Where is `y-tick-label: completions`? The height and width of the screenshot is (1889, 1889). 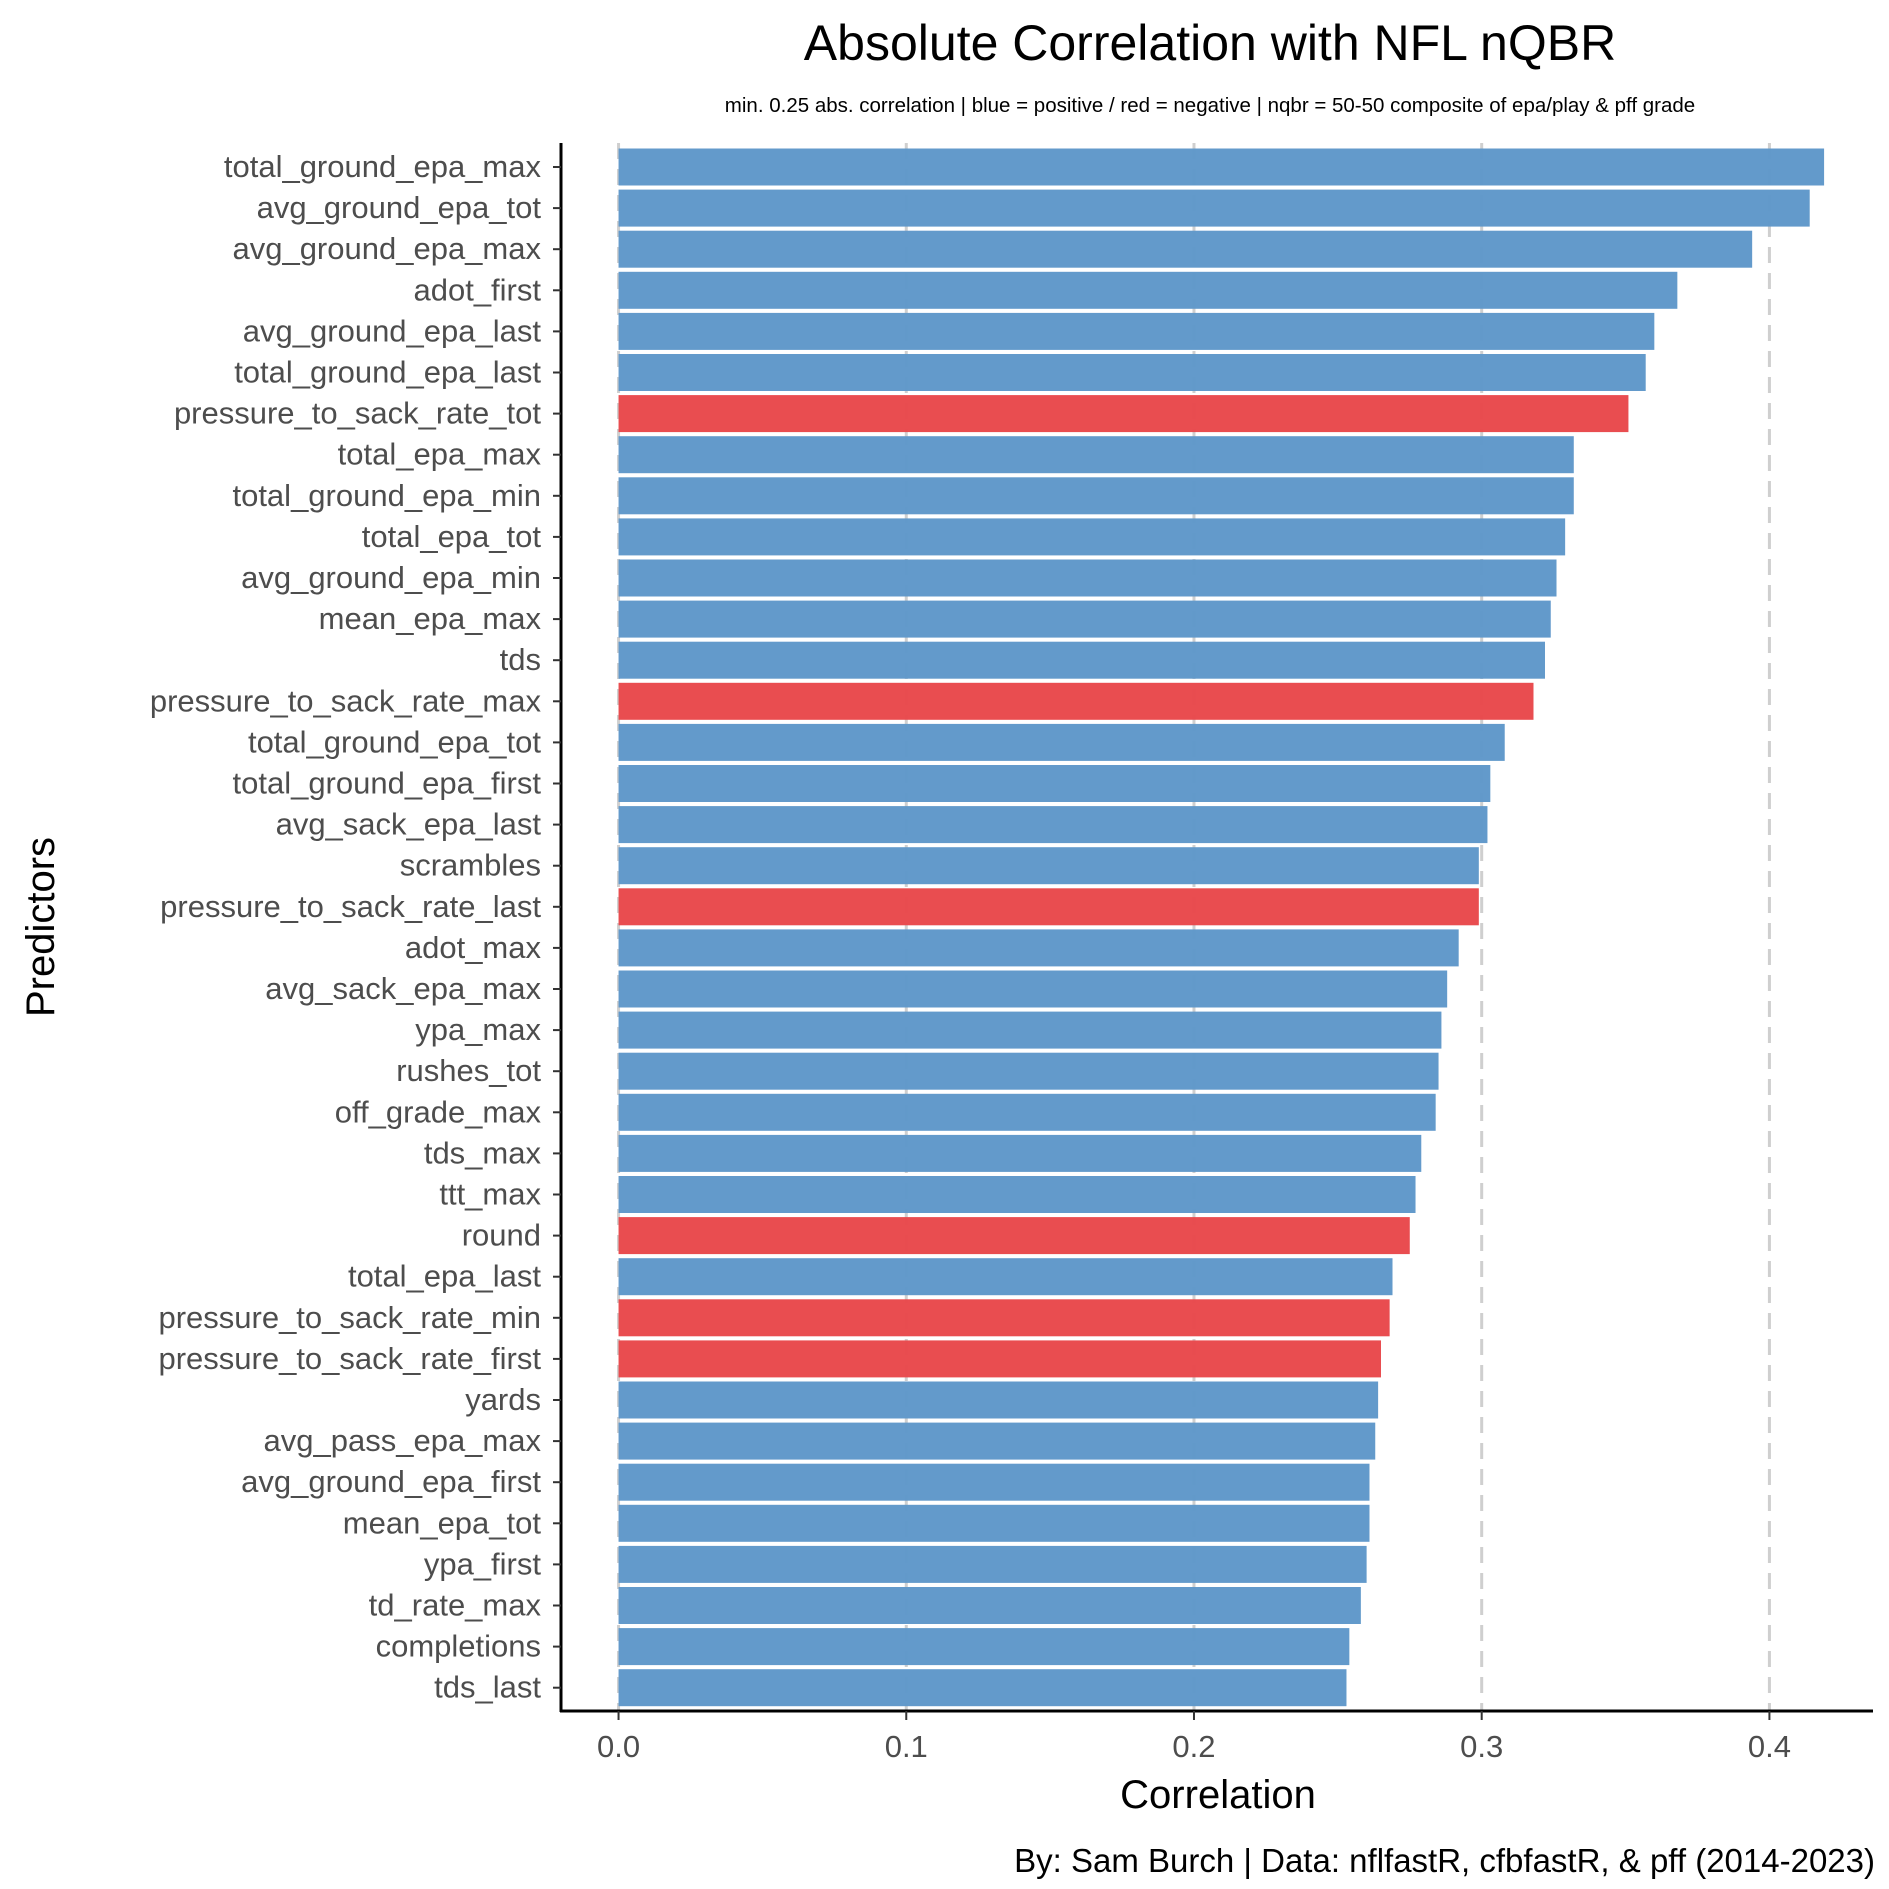
y-tick-label: completions is located at coordinates (458, 1646).